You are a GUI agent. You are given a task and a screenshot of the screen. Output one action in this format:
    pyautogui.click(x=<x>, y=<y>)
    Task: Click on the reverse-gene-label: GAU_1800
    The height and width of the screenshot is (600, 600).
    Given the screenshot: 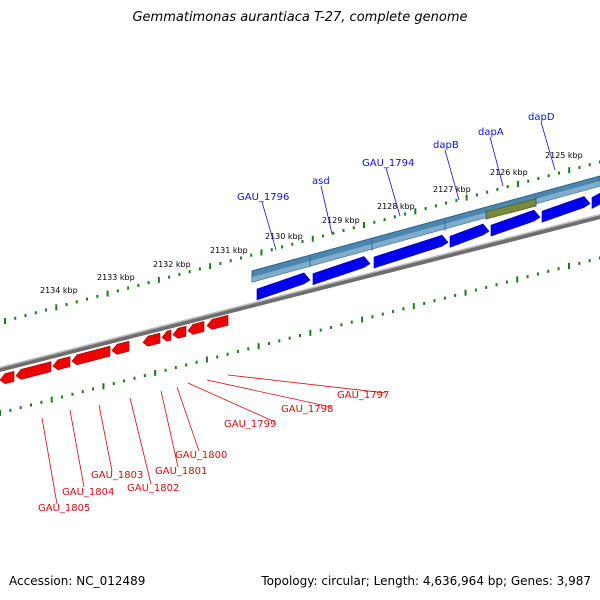 What is the action you would take?
    pyautogui.click(x=201, y=455)
    